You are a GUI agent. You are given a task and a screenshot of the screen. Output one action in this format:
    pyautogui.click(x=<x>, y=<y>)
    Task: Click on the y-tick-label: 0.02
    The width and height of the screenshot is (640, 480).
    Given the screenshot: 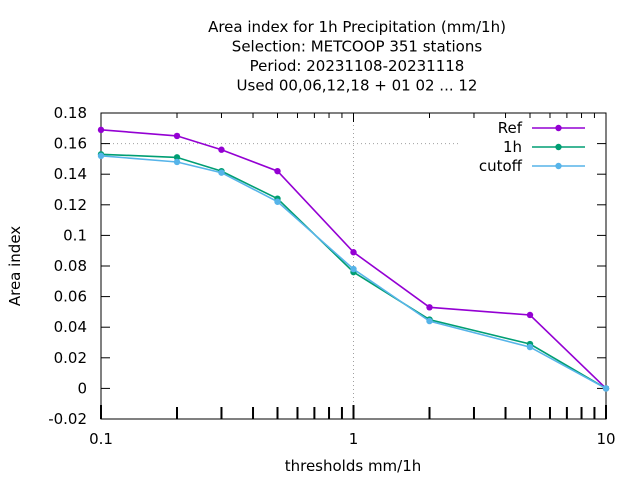 What is the action you would take?
    pyautogui.click(x=70, y=358)
    